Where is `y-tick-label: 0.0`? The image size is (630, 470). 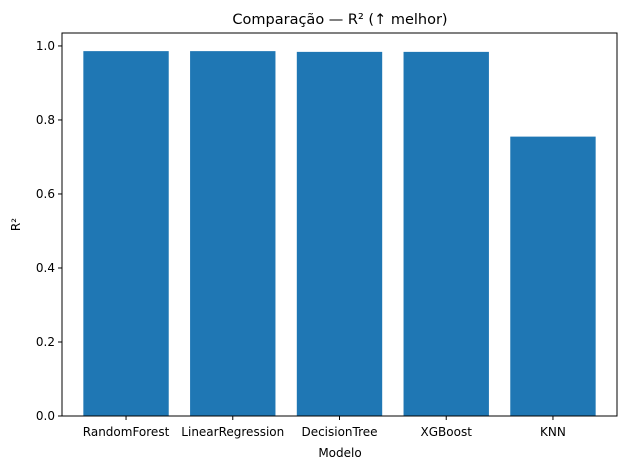 y-tick-label: 0.0 is located at coordinates (45, 416).